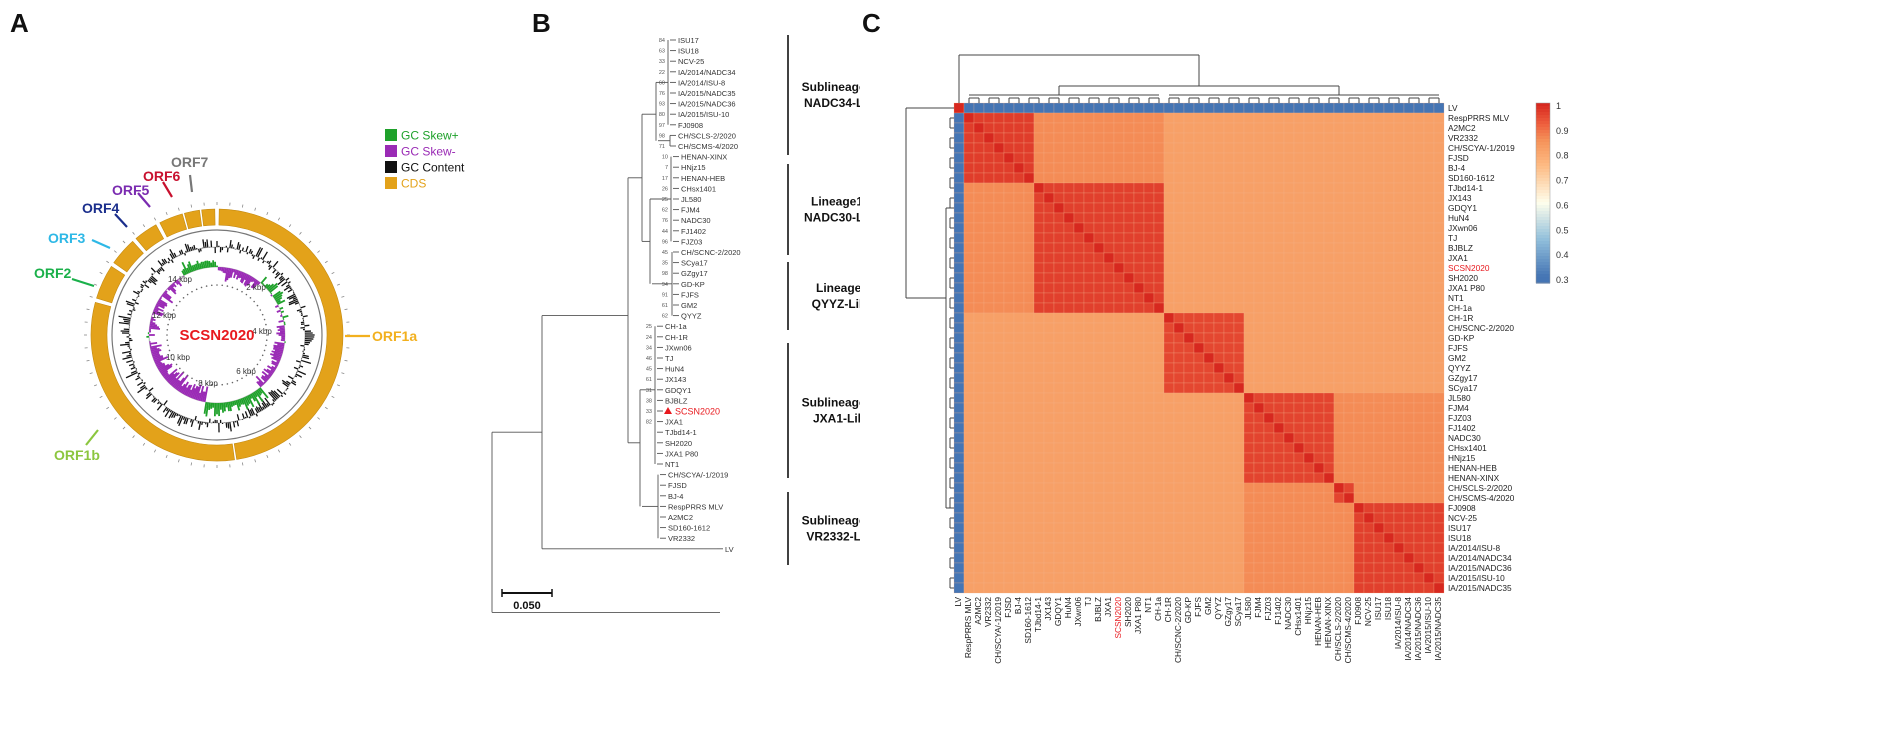  I want to click on tree-tip-label: SD160-1612, so click(689, 528).